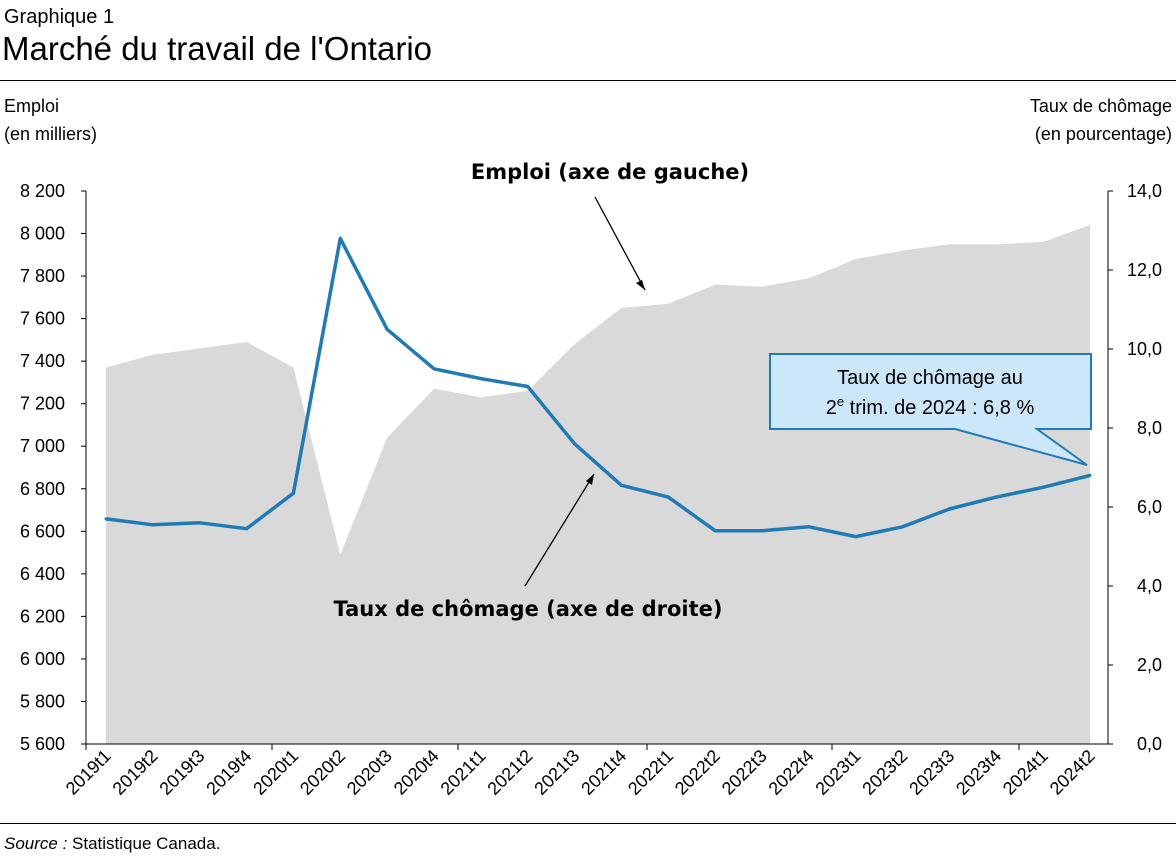 This screenshot has height=864, width=1176. What do you see at coordinates (840, 401) in the screenshot?
I see `callout-line2-sup: e` at bounding box center [840, 401].